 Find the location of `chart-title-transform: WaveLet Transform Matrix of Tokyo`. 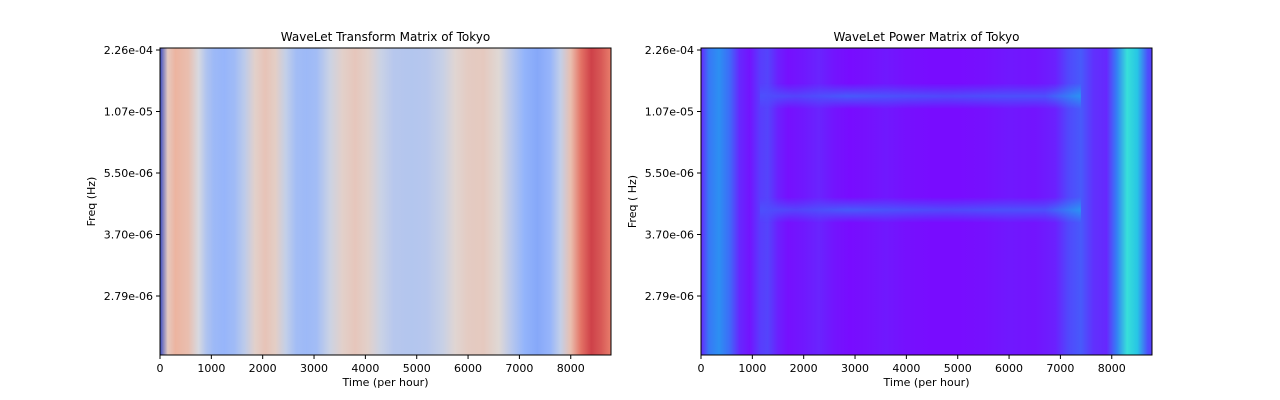

chart-title-transform: WaveLet Transform Matrix of Tokyo is located at coordinates (385, 37).